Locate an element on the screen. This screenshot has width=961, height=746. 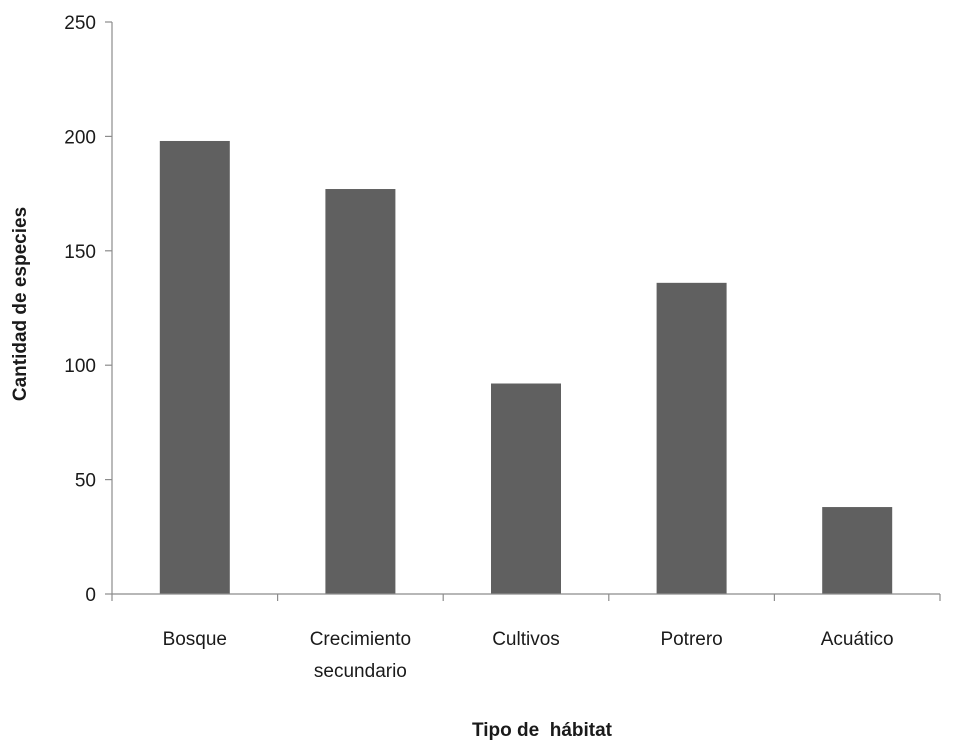
x-tick-label: Bosque is located at coordinates (195, 639).